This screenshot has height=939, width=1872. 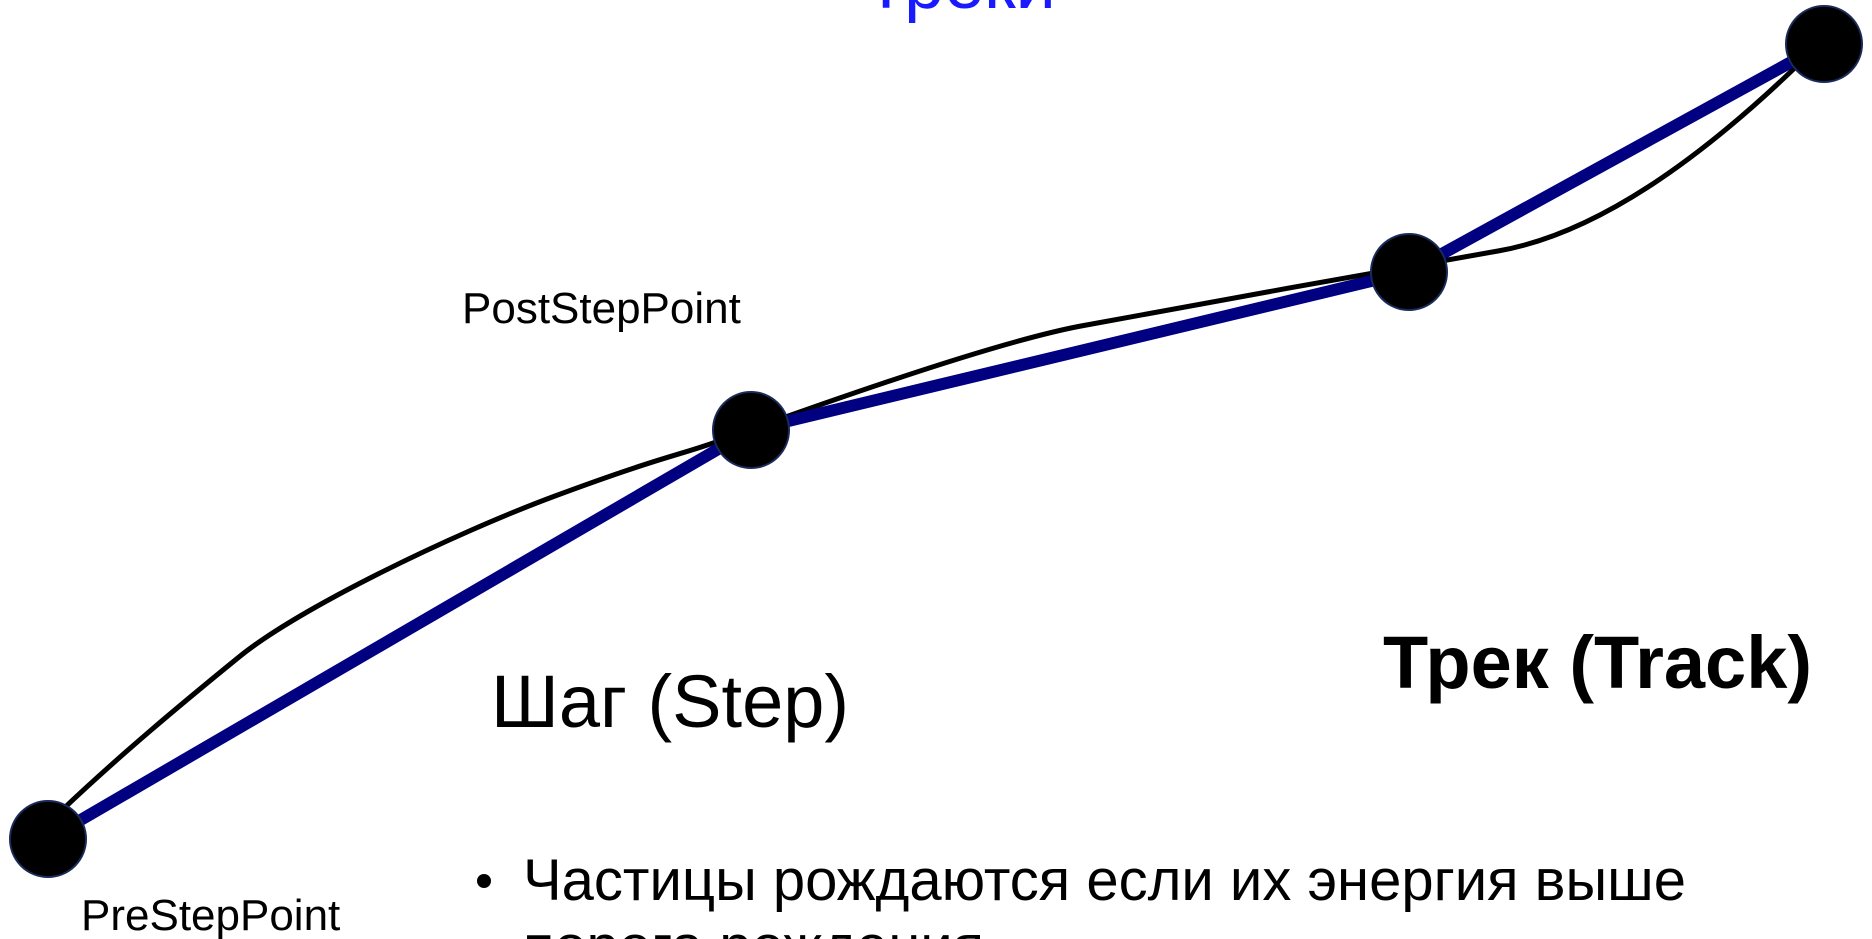 What do you see at coordinates (1597, 662) in the screenshot?
I see `track-label: Трек (Track)` at bounding box center [1597, 662].